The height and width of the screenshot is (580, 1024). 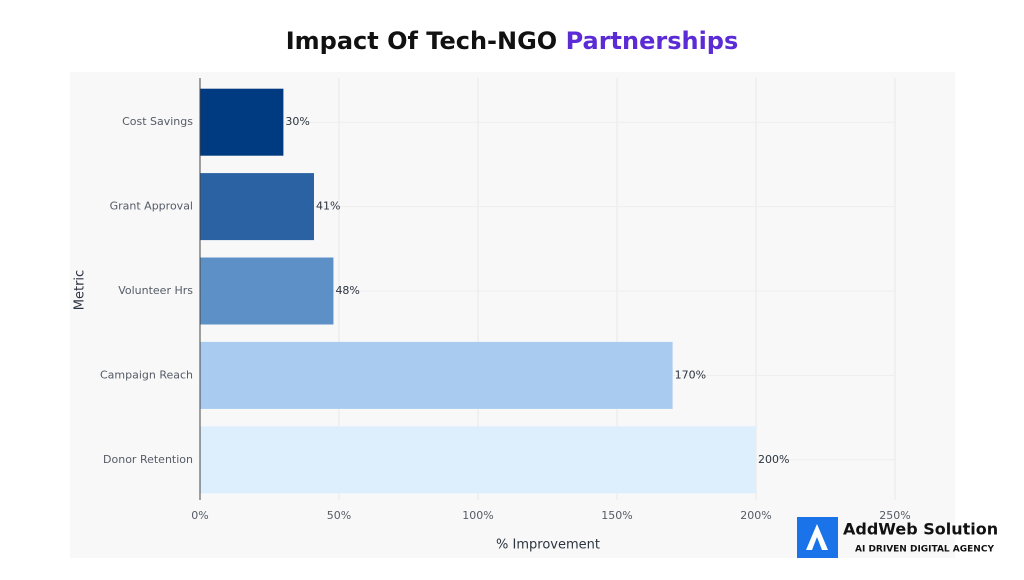 What do you see at coordinates (755, 515) in the screenshot?
I see `x-tick-label: 200%` at bounding box center [755, 515].